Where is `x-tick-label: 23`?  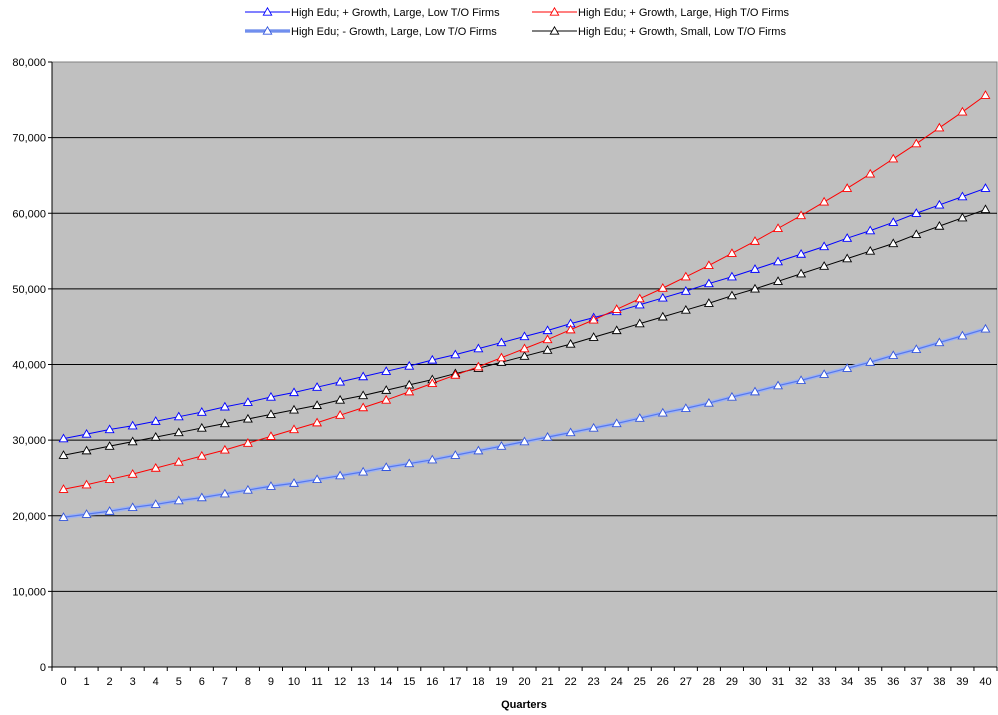
x-tick-label: 23 is located at coordinates (594, 682).